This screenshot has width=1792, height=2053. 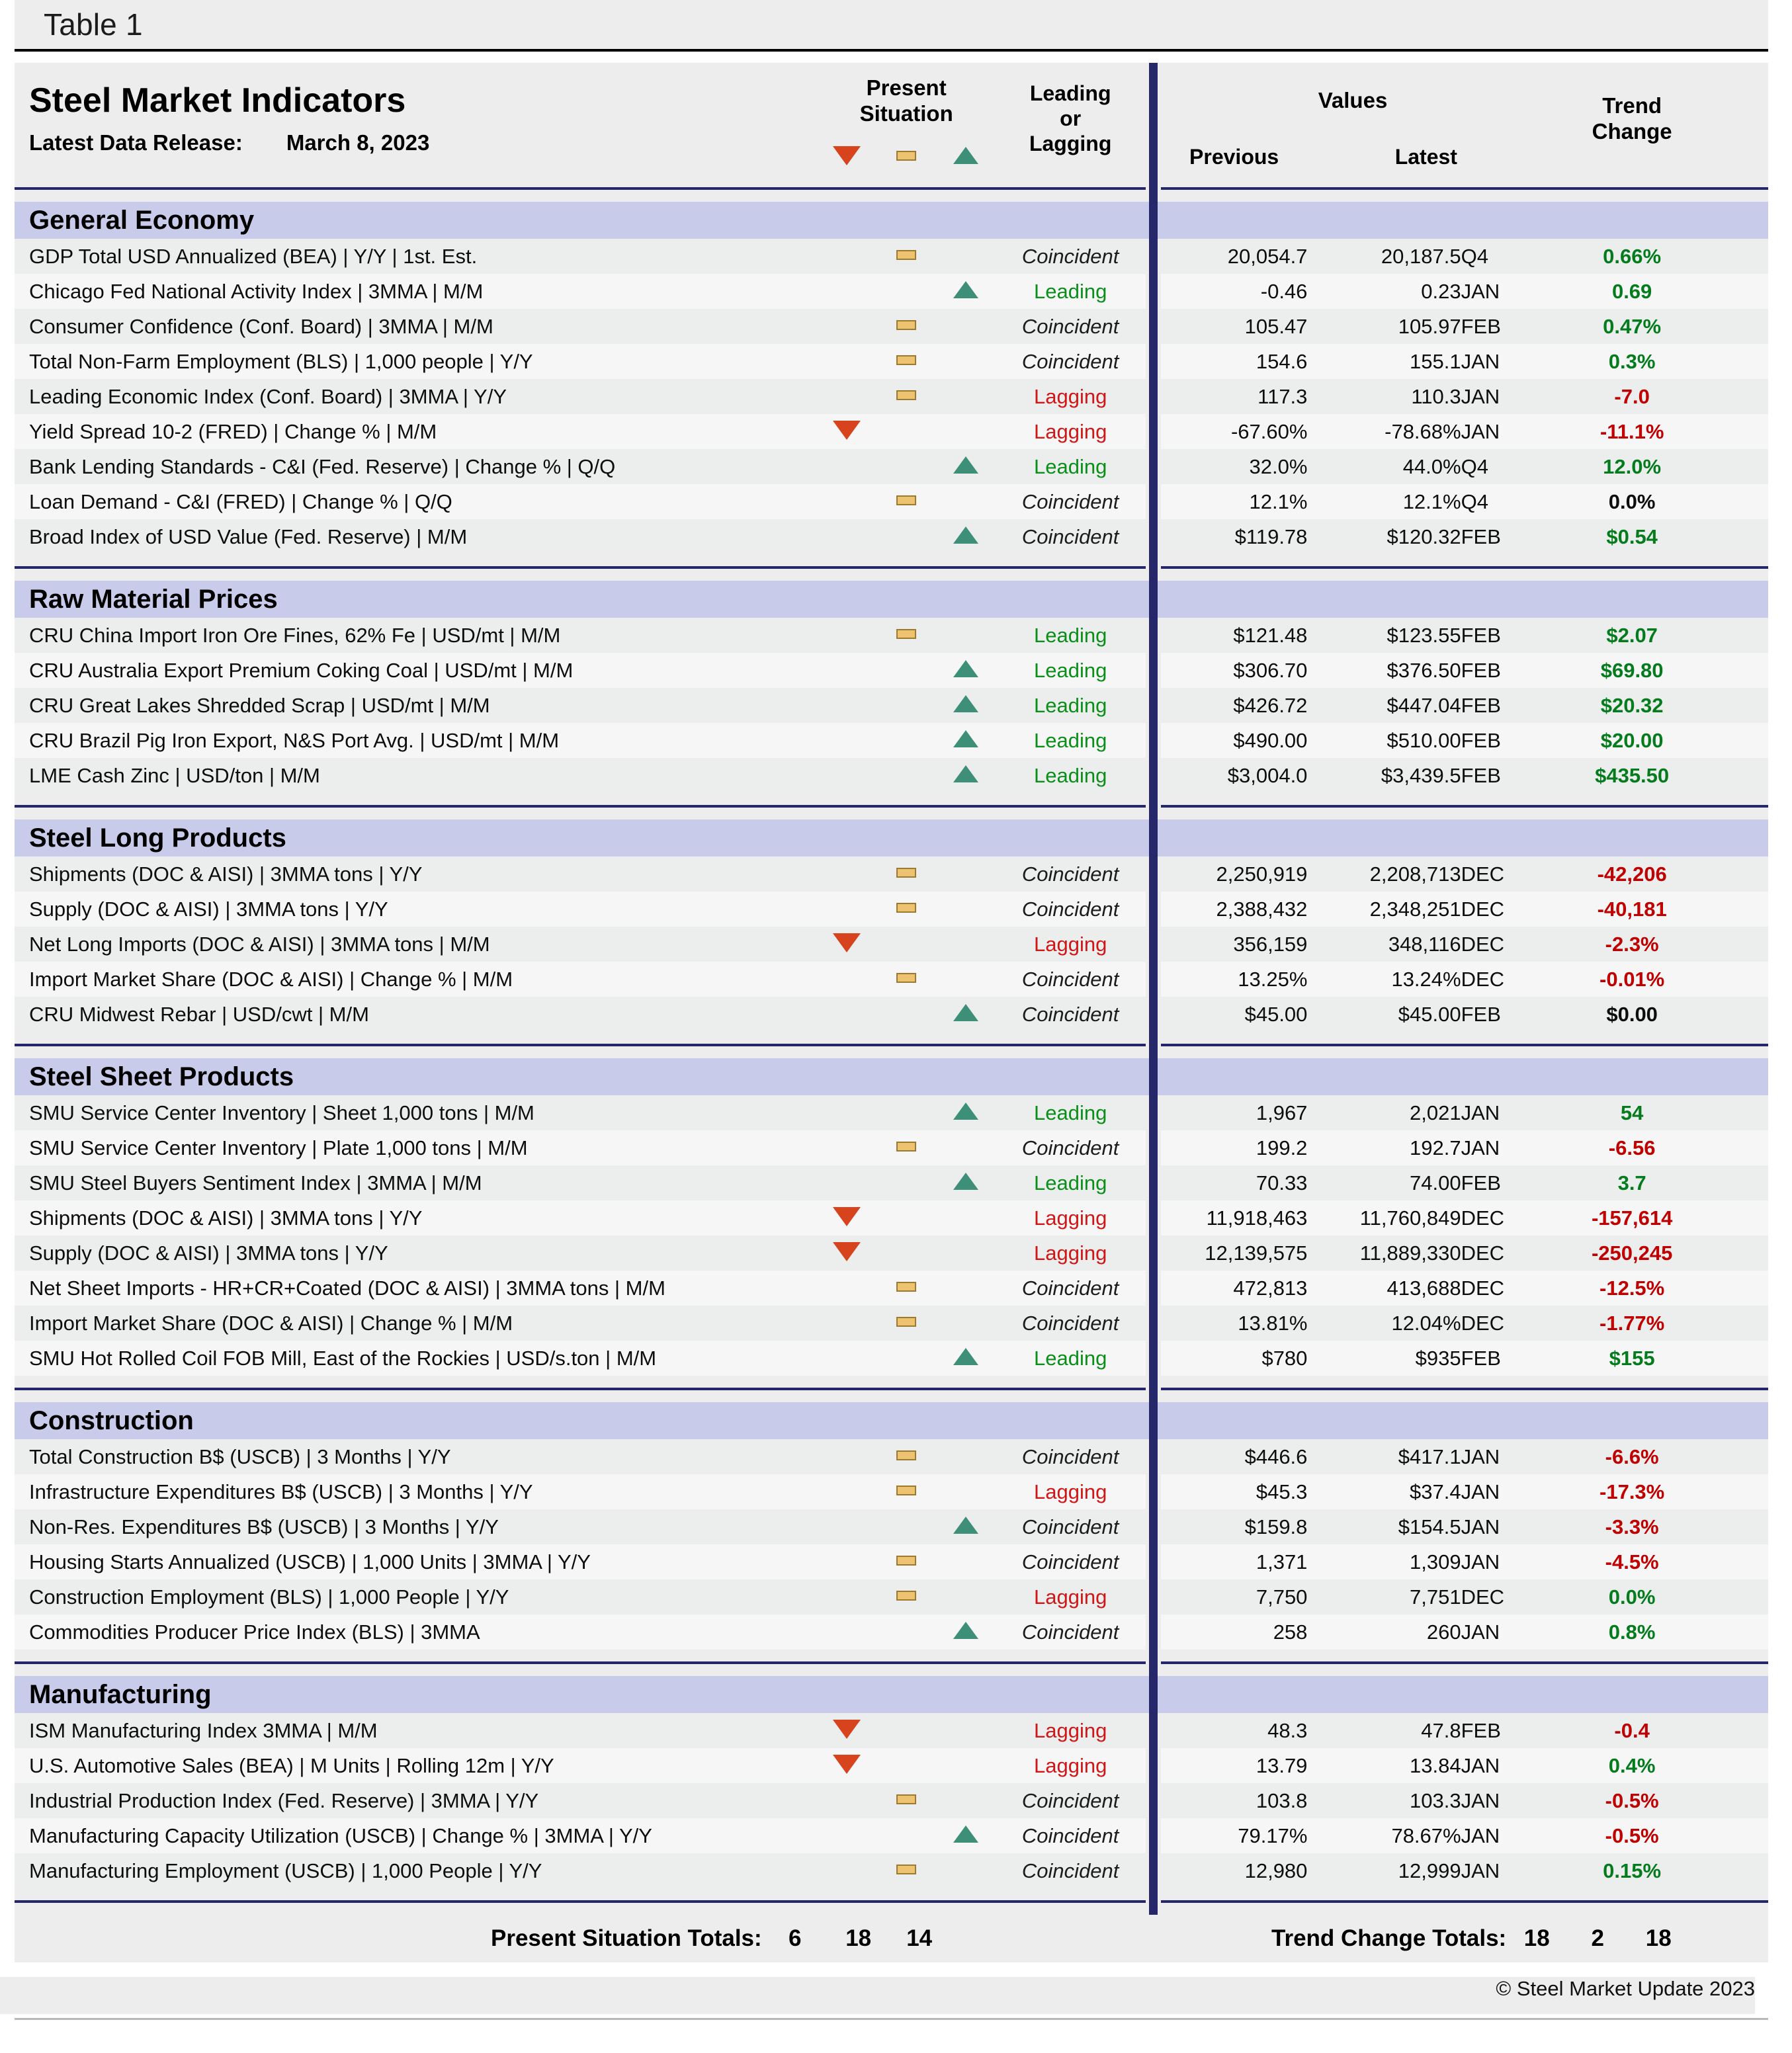 I want to click on ll-line3: Lagging, so click(x=1070, y=143).